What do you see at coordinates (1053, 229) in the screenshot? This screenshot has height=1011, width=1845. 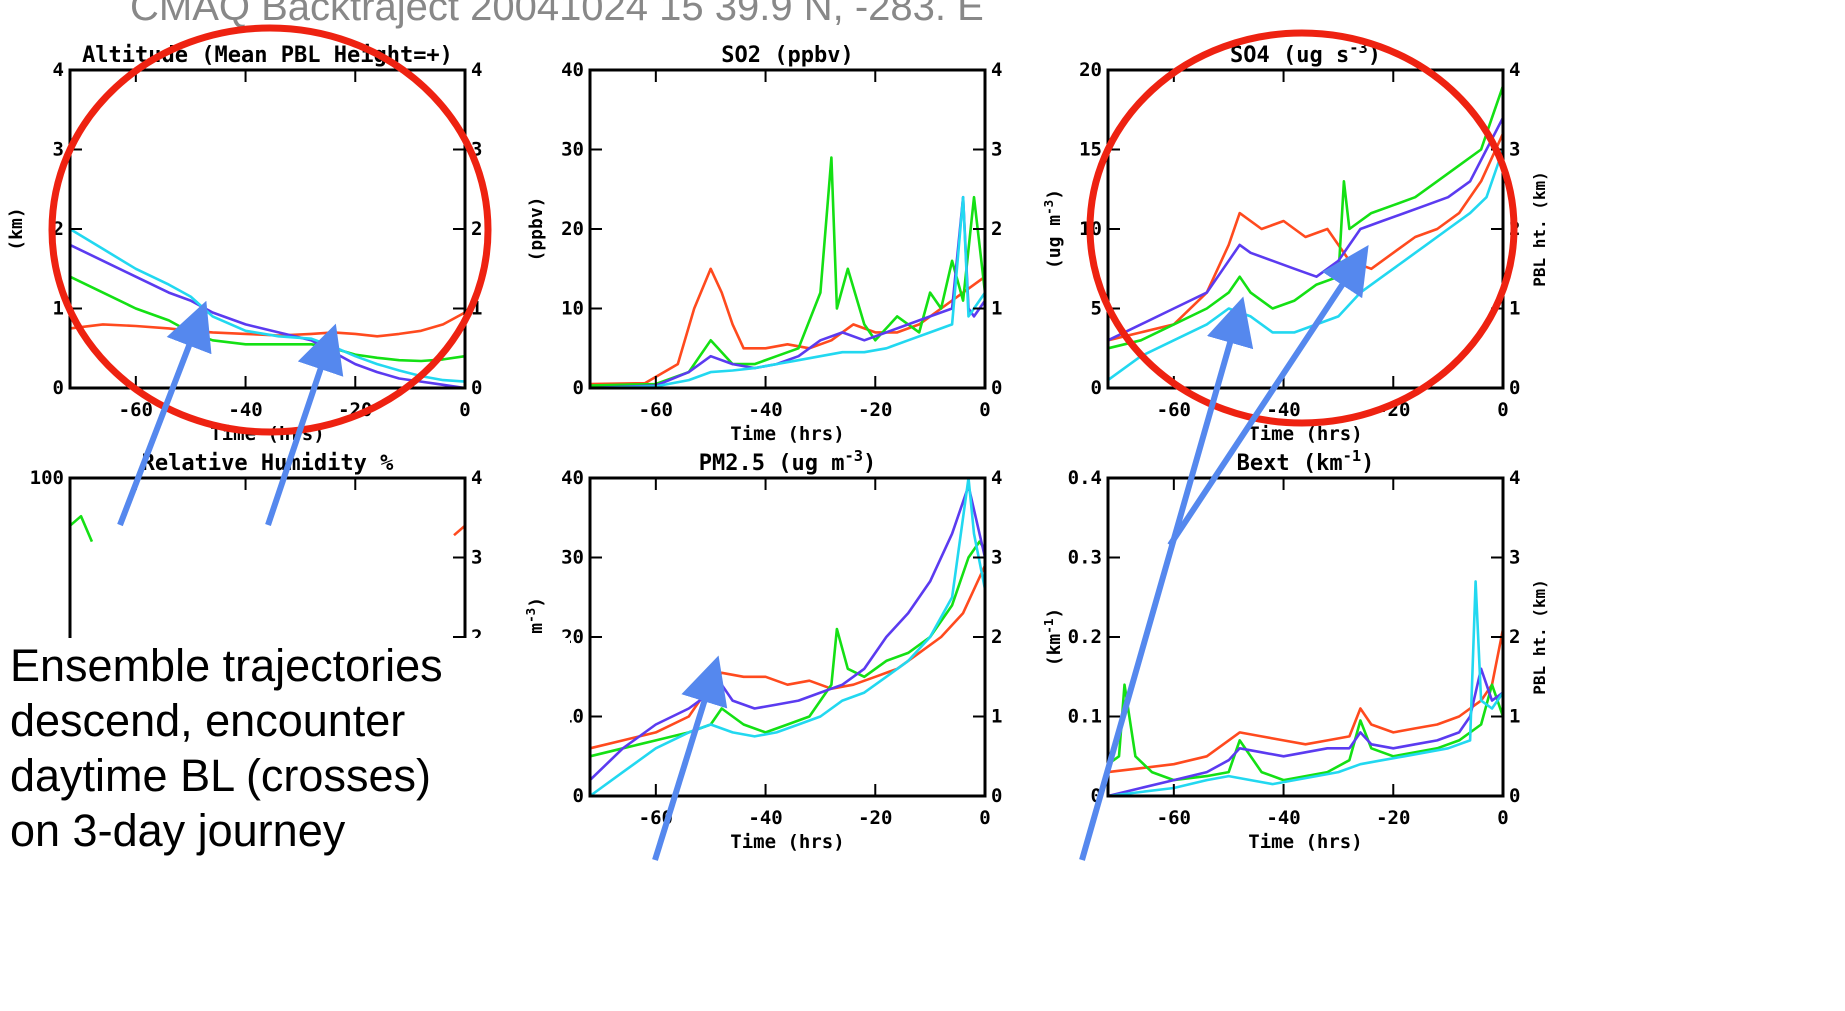 I see `y-axis-label: (ug m-3)` at bounding box center [1053, 229].